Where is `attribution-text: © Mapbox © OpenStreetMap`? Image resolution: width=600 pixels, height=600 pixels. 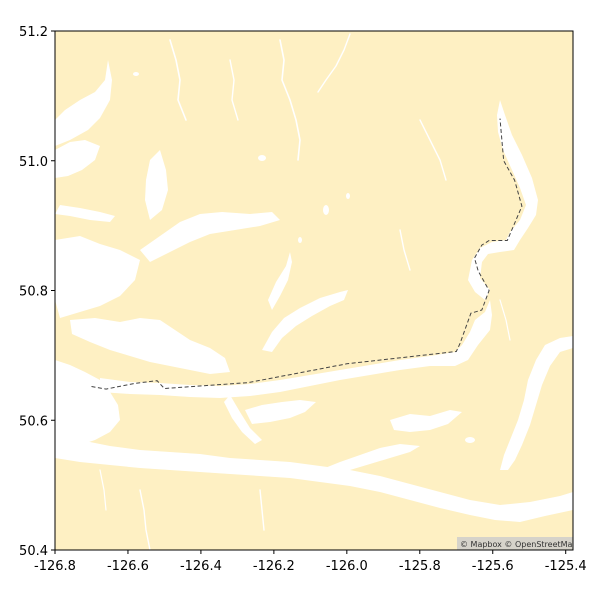 attribution-text: © Mapbox © OpenStreetMap is located at coordinates (519, 544).